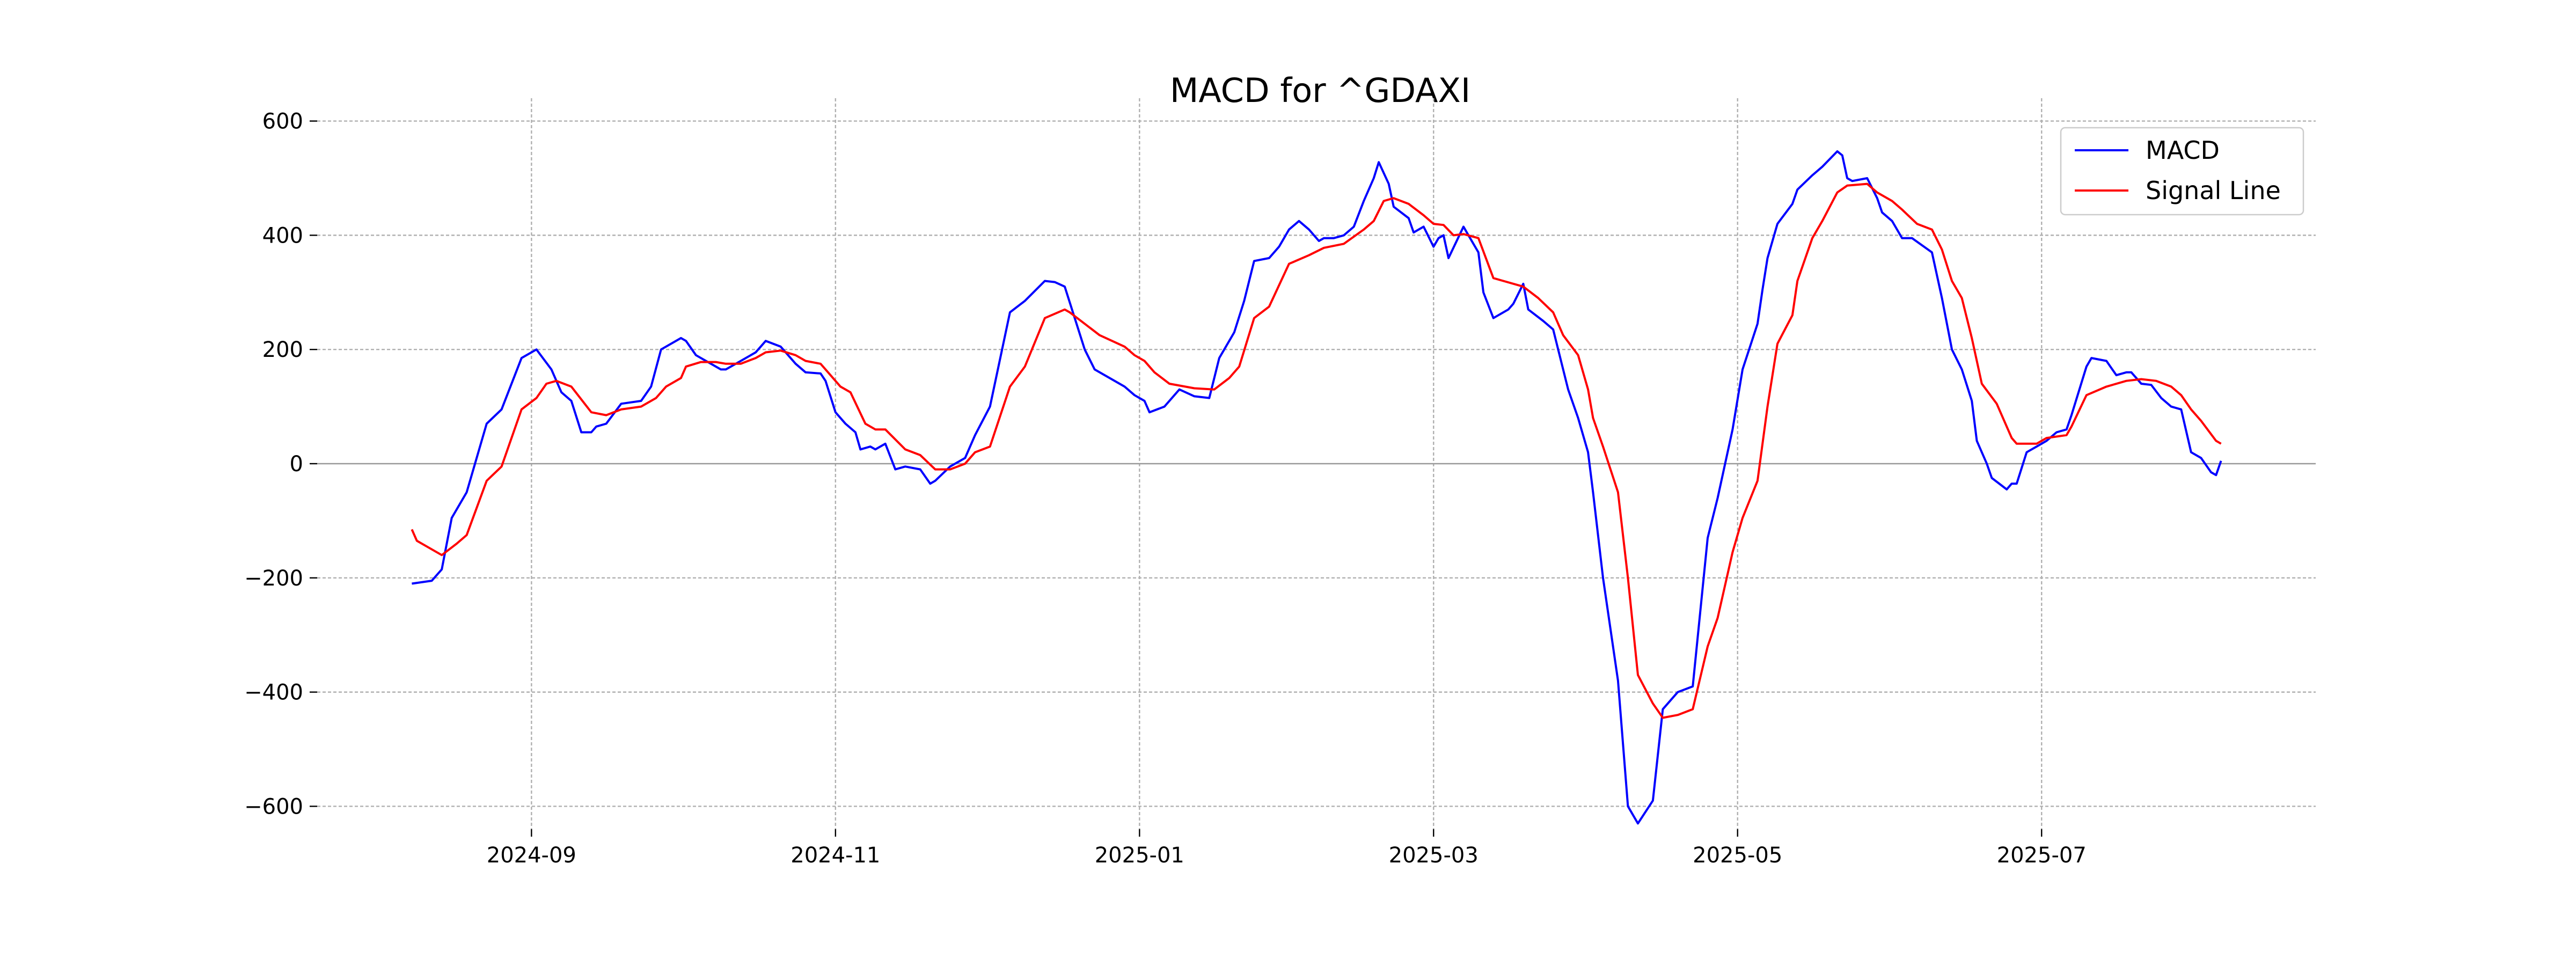 The height and width of the screenshot is (966, 2576). I want to click on y-tick-label: −200, so click(273, 578).